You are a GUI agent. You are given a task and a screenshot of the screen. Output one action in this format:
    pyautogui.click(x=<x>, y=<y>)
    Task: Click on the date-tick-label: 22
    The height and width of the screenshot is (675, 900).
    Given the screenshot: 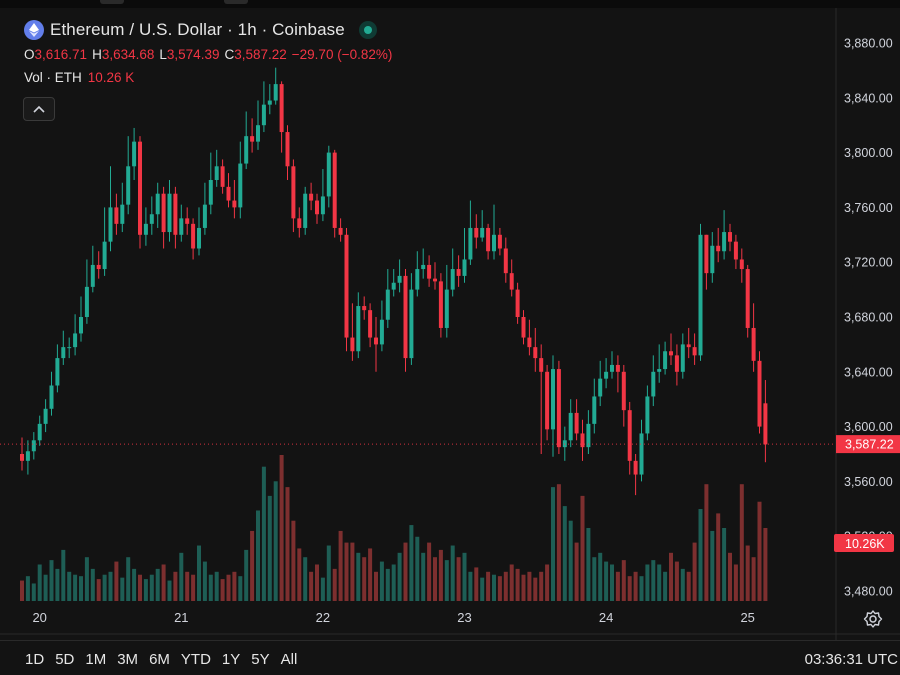 What is the action you would take?
    pyautogui.click(x=323, y=617)
    